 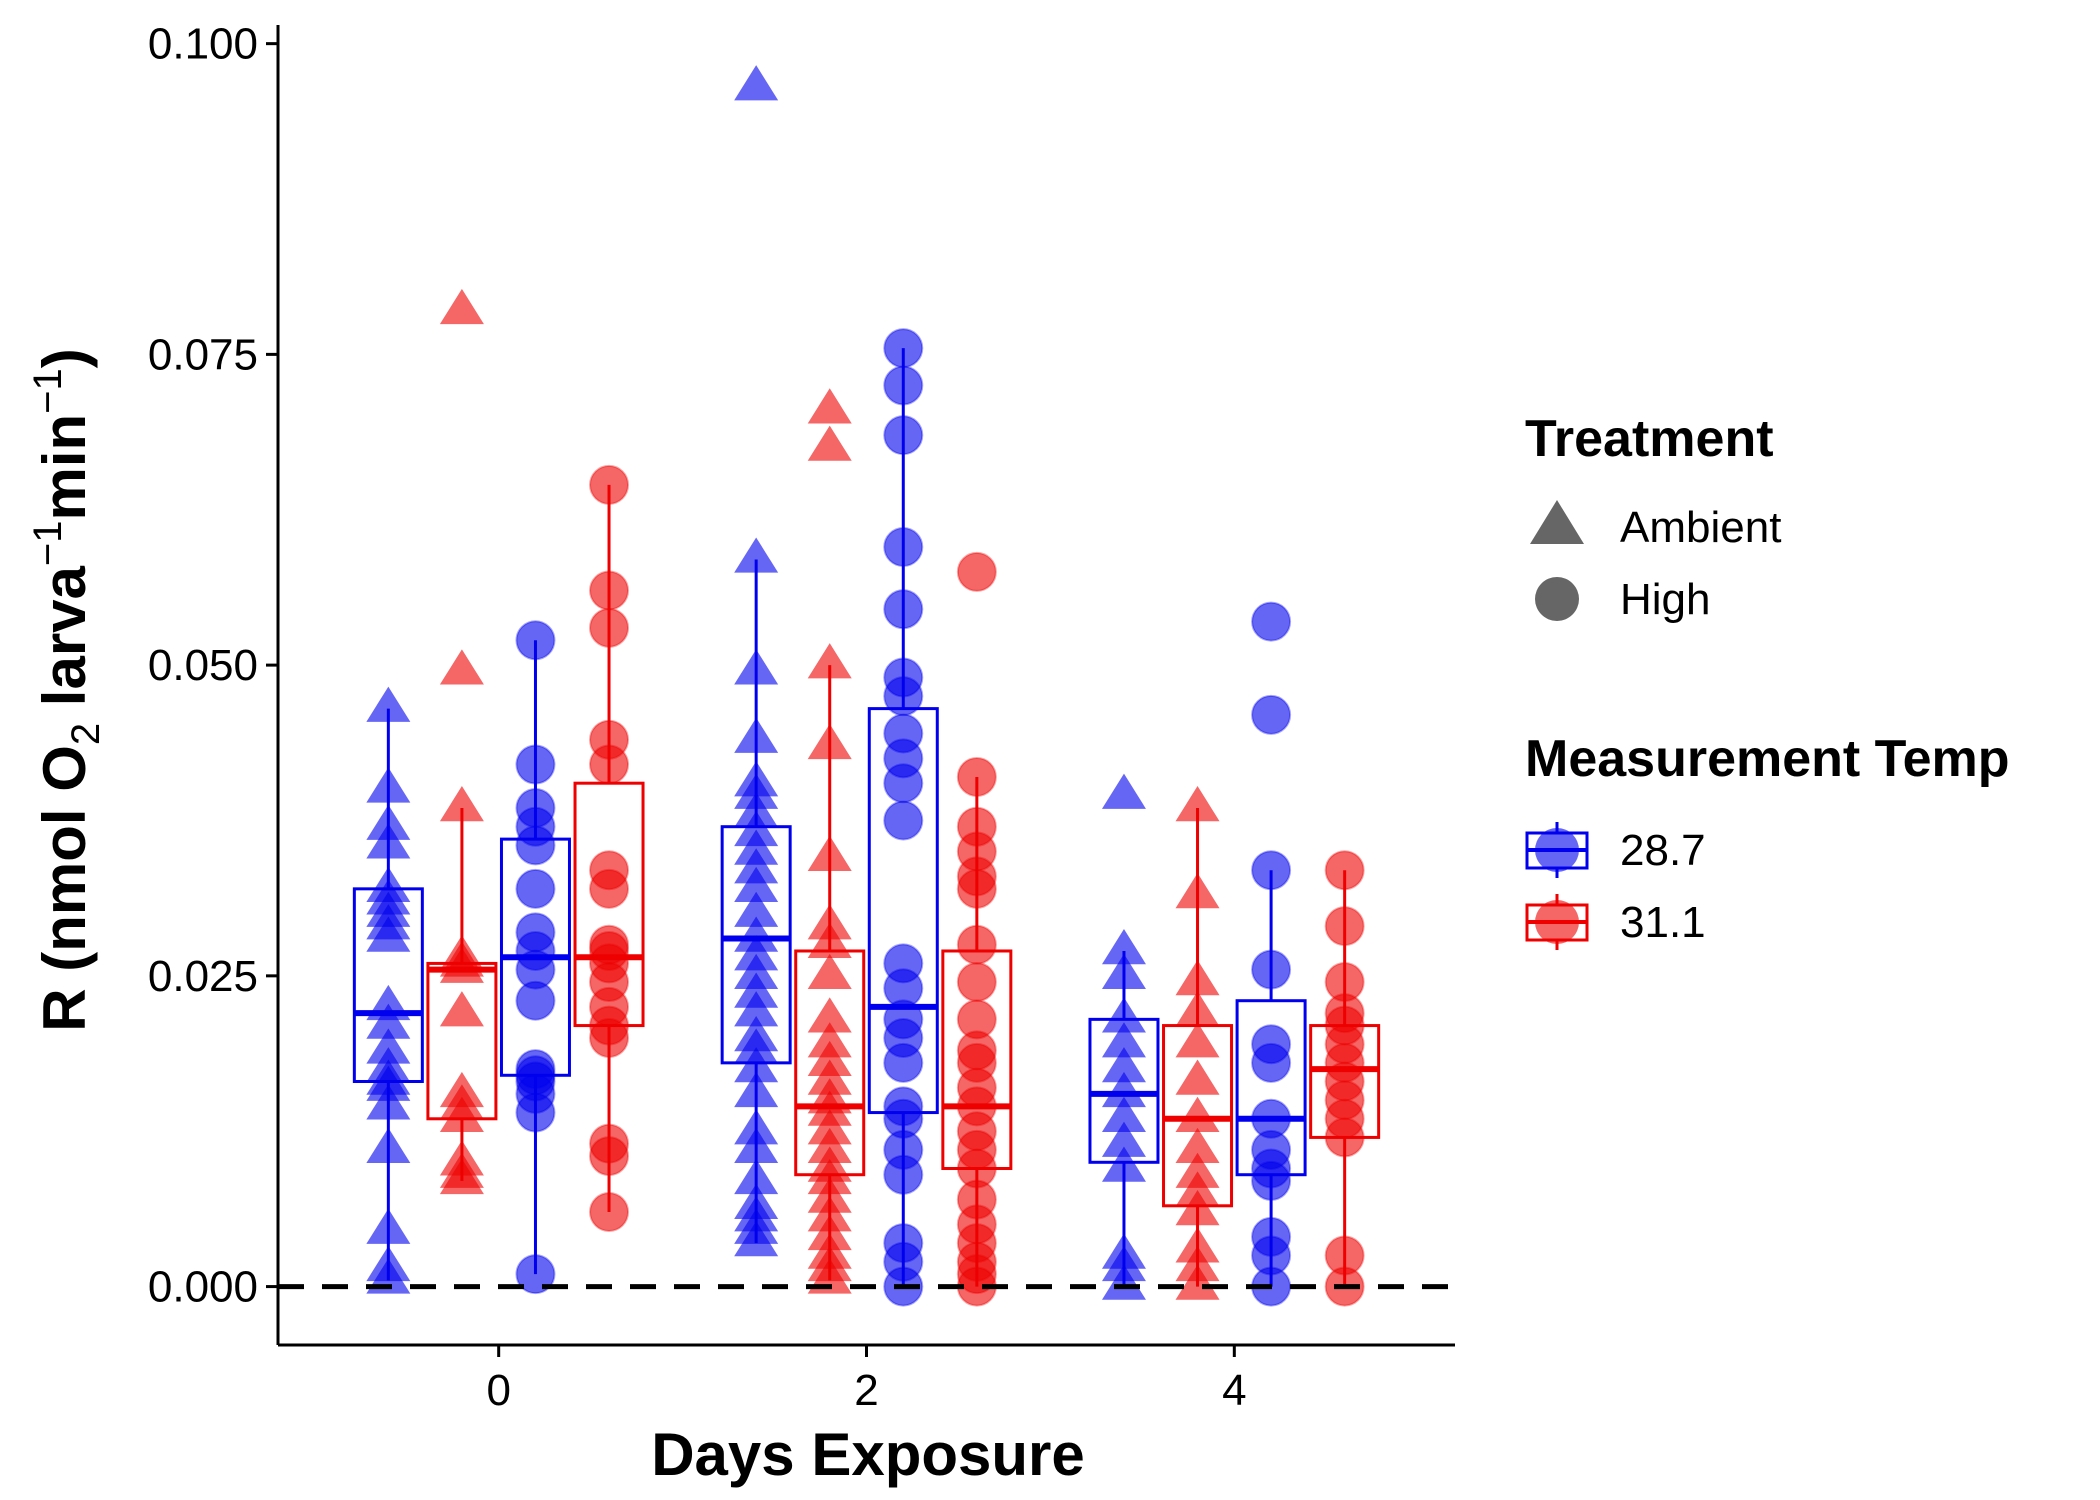 What do you see at coordinates (48, 543) in the screenshot?
I see `y-axis-title-larva-sup: −1` at bounding box center [48, 543].